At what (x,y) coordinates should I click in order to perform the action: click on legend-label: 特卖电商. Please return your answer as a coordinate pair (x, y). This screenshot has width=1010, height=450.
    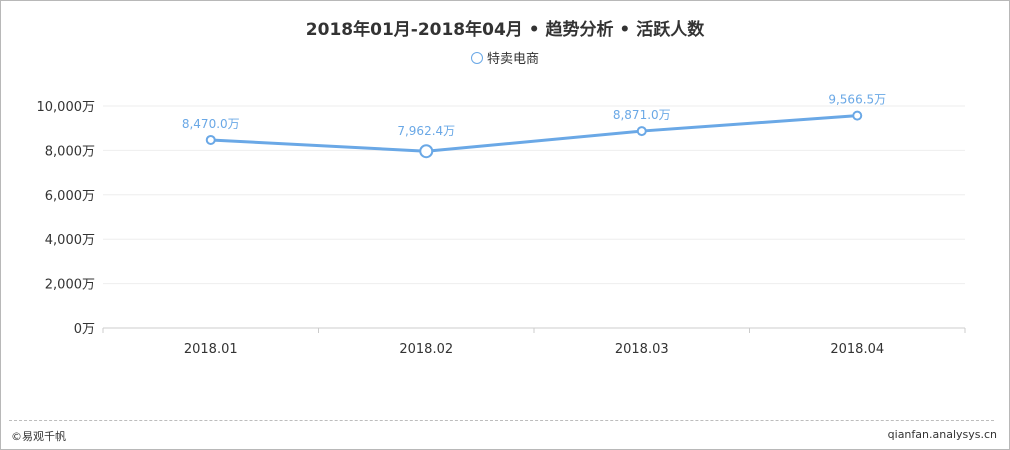
    Looking at the image, I should click on (512, 59).